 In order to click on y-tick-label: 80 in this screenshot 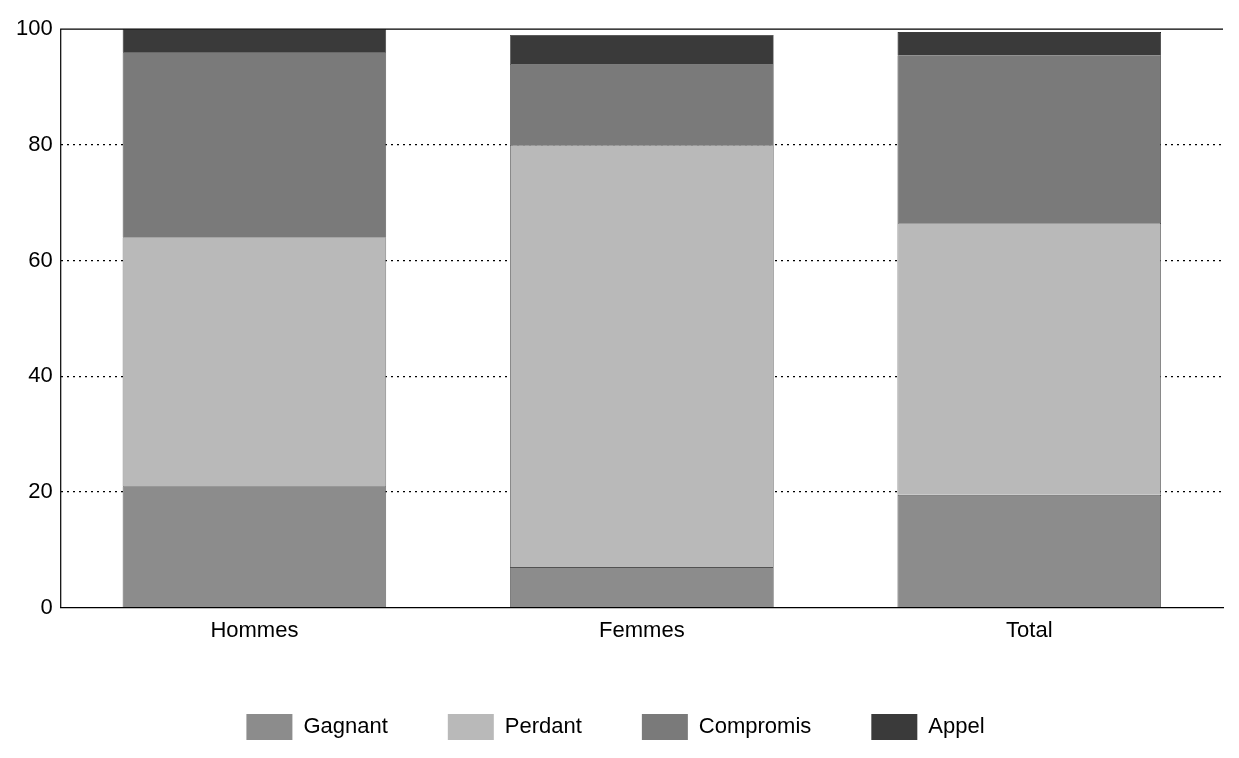, I will do `click(40, 143)`.